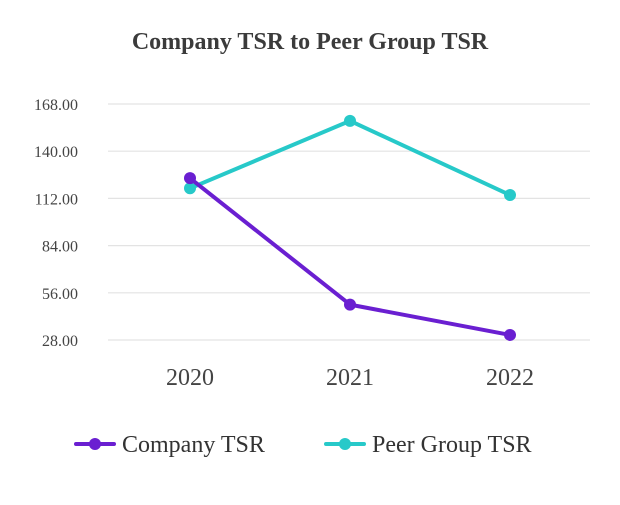  Describe the element at coordinates (56, 152) in the screenshot. I see `y-tick-label: 140.00` at that location.